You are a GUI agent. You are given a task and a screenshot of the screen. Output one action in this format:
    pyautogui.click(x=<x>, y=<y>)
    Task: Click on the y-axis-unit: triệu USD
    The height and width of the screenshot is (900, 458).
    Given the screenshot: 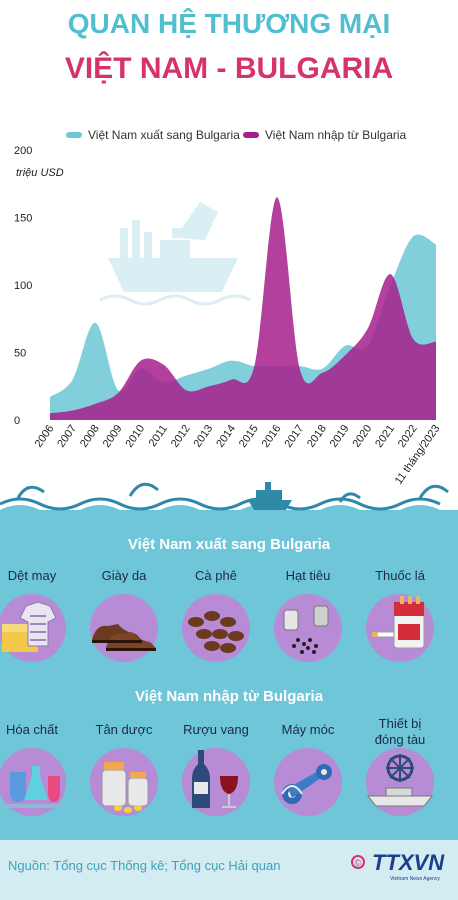 What is the action you would take?
    pyautogui.click(x=40, y=173)
    